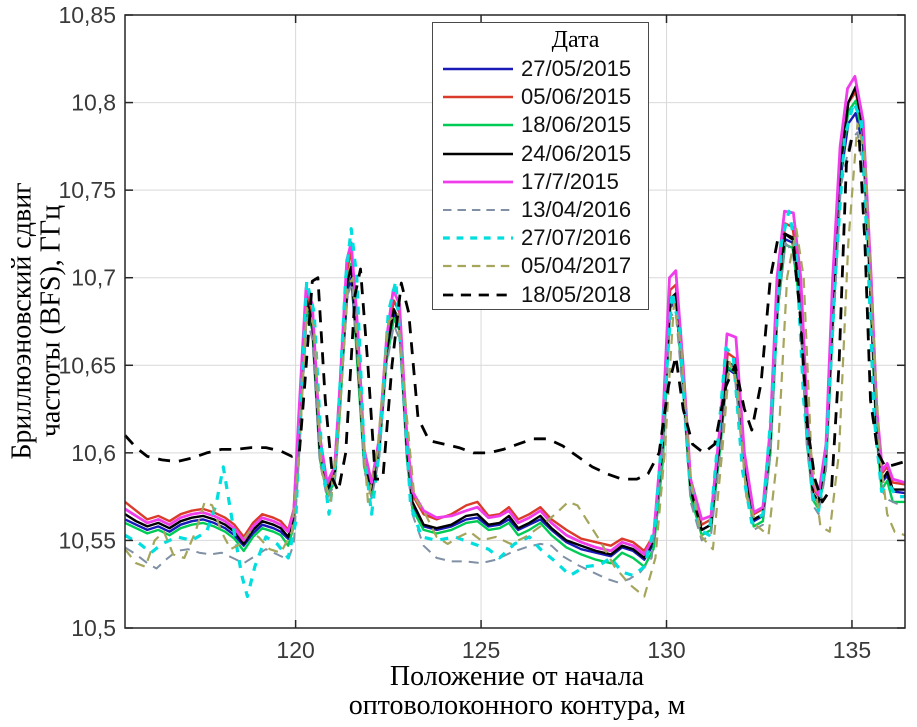 The height and width of the screenshot is (727, 917). I want to click on legend-entry-label: 17/7/2015, so click(570, 181).